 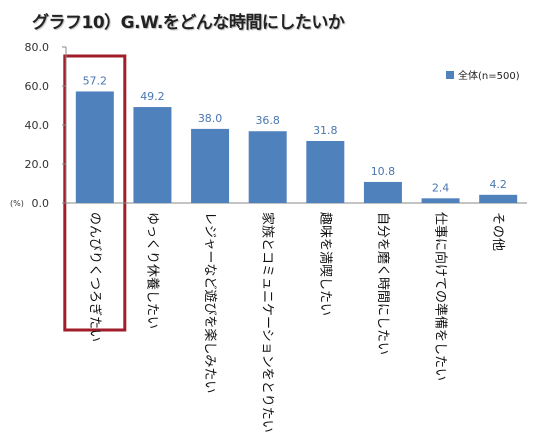 What do you see at coordinates (17, 203) in the screenshot?
I see `y-axis-unit-label: (%)` at bounding box center [17, 203].